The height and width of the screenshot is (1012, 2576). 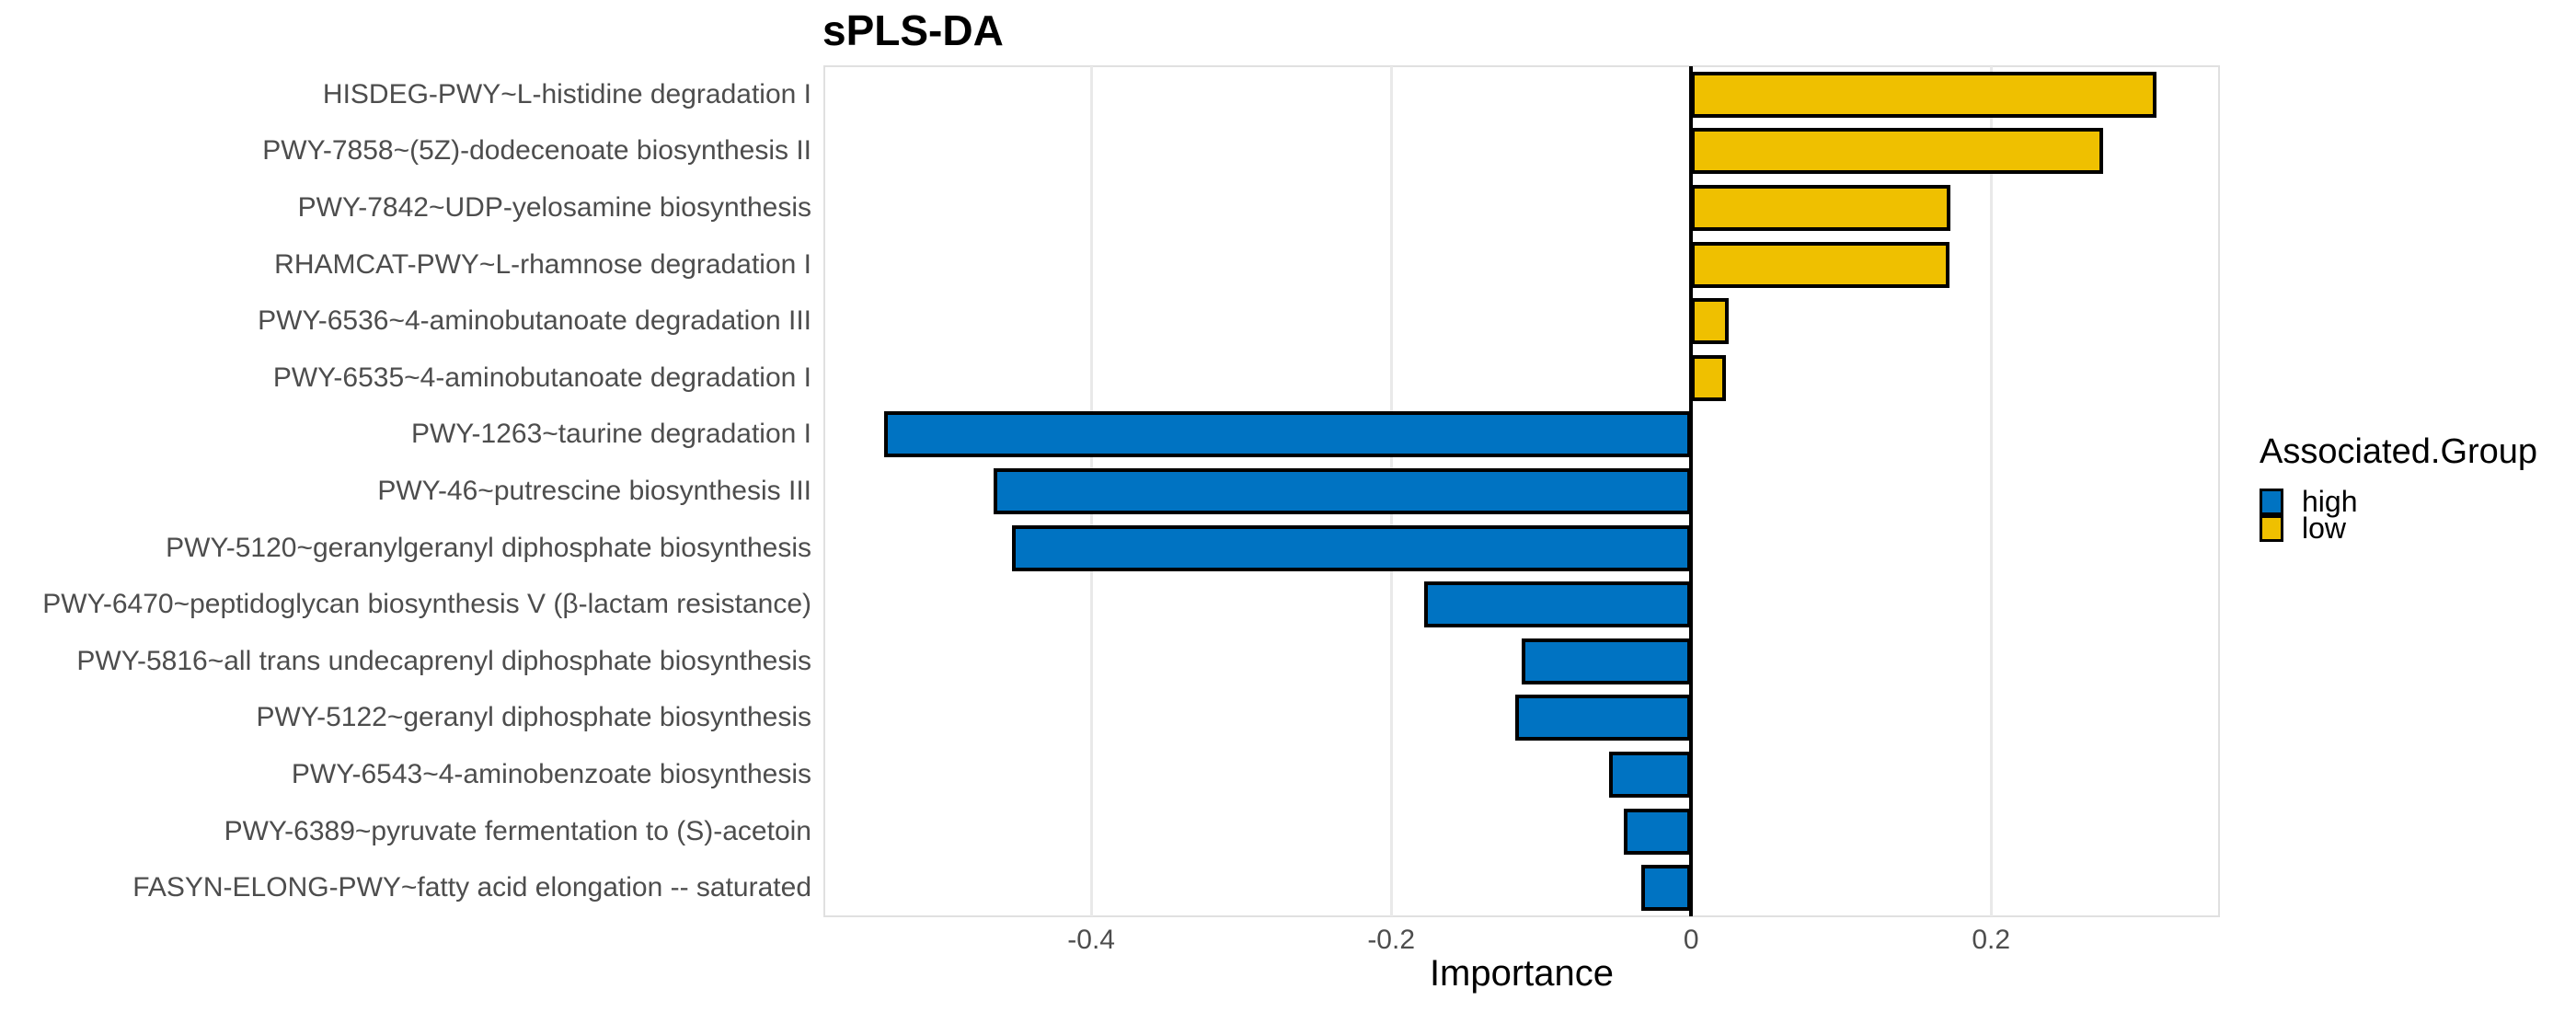 What do you see at coordinates (566, 93) in the screenshot?
I see `y-axis-label: HISDEG-PWY~L-histidine degradation I` at bounding box center [566, 93].